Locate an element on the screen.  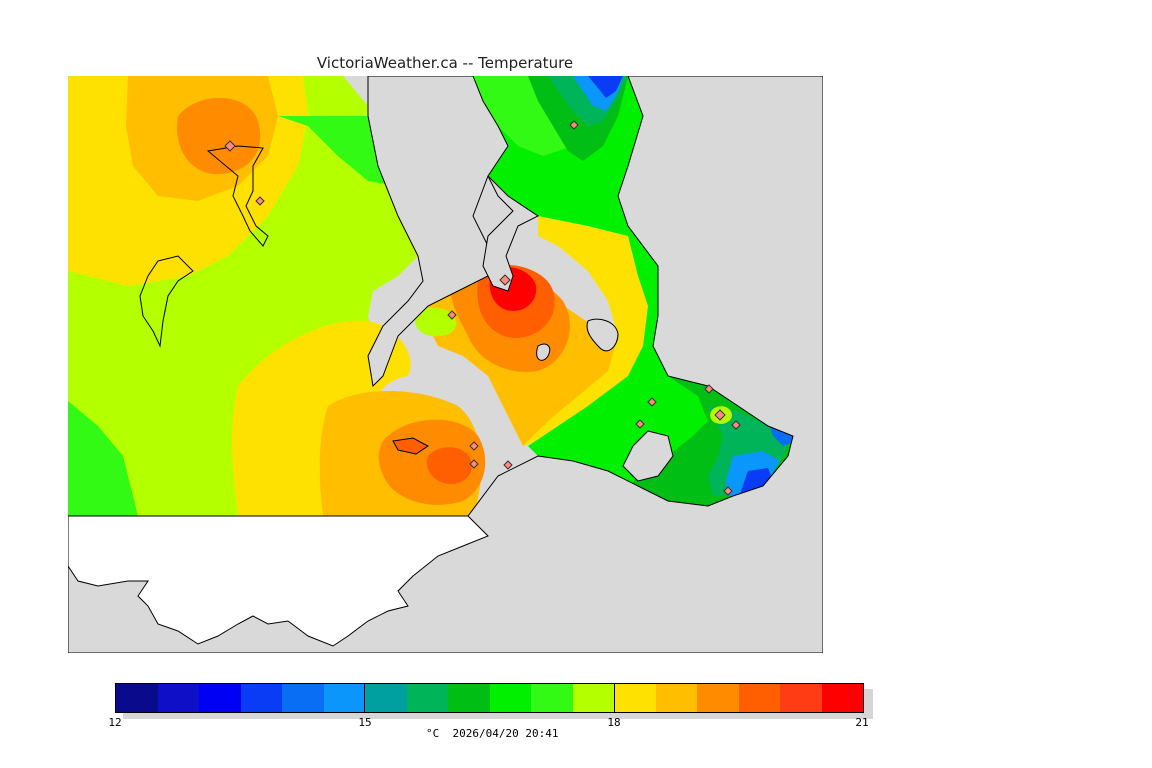
color-scale-bins is located at coordinates (489, 698).